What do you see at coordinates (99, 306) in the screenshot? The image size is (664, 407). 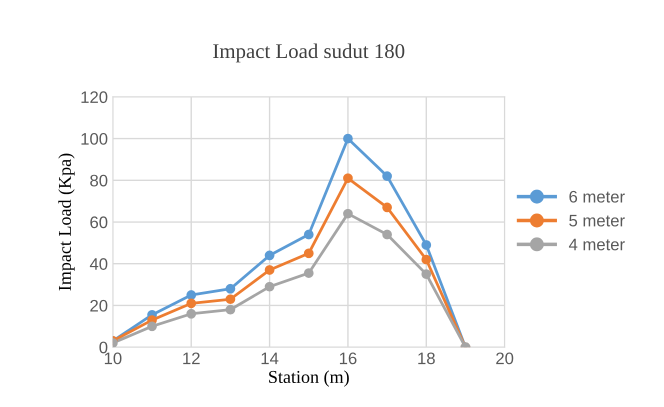 I see `y-tick-label: 20` at bounding box center [99, 306].